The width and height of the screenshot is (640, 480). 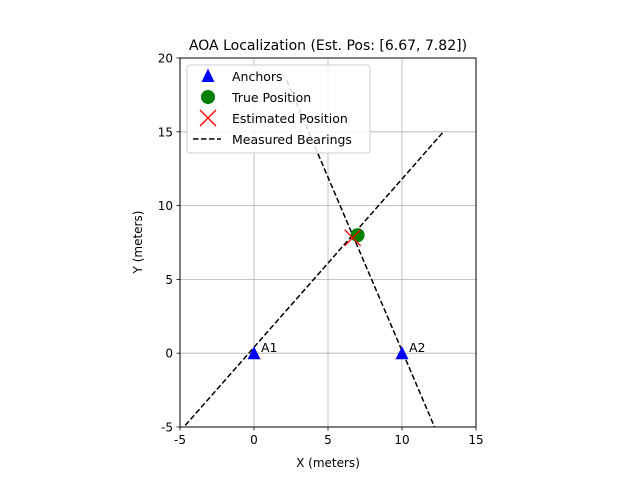 I want to click on anchor-label-a2: A2, so click(x=417, y=347).